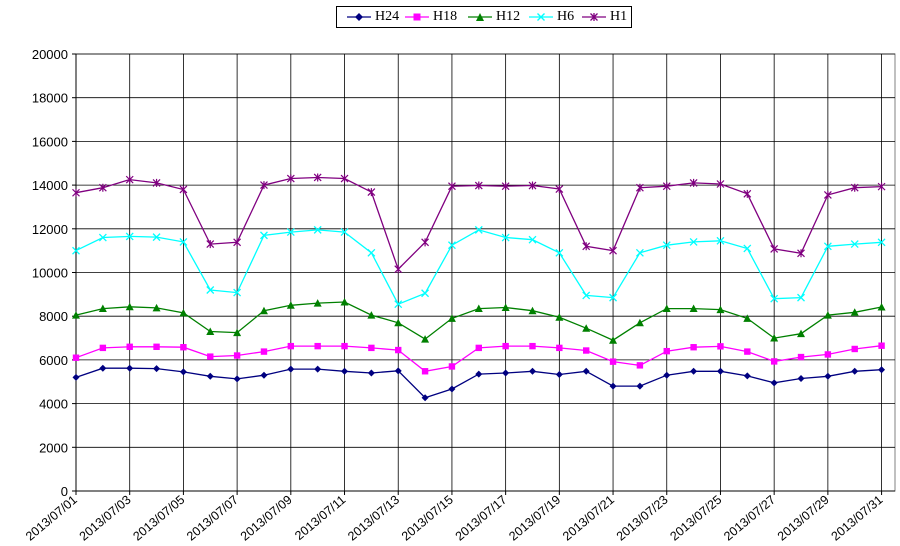 The width and height of the screenshot is (900, 546). Describe the element at coordinates (588, 518) in the screenshot. I see `x-tick-label: 2013/07/21` at that location.